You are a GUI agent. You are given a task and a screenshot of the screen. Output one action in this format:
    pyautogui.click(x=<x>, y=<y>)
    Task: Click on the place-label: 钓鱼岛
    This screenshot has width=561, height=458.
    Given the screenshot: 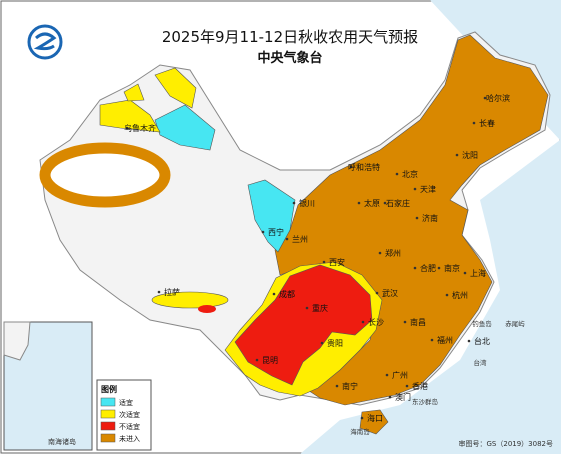 What is the action you would take?
    pyautogui.click(x=482, y=323)
    